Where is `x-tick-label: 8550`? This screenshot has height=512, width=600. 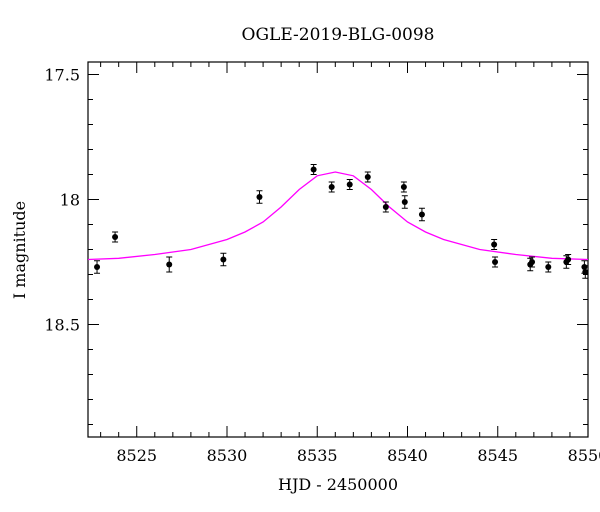
x-tick-label: 8550 is located at coordinates (584, 455).